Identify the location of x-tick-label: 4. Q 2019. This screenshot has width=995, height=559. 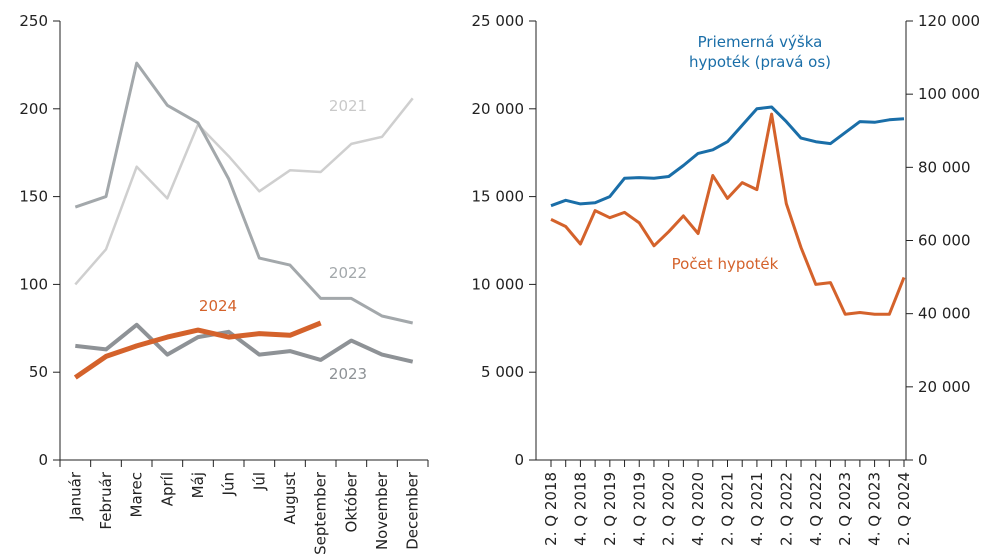
(639, 509).